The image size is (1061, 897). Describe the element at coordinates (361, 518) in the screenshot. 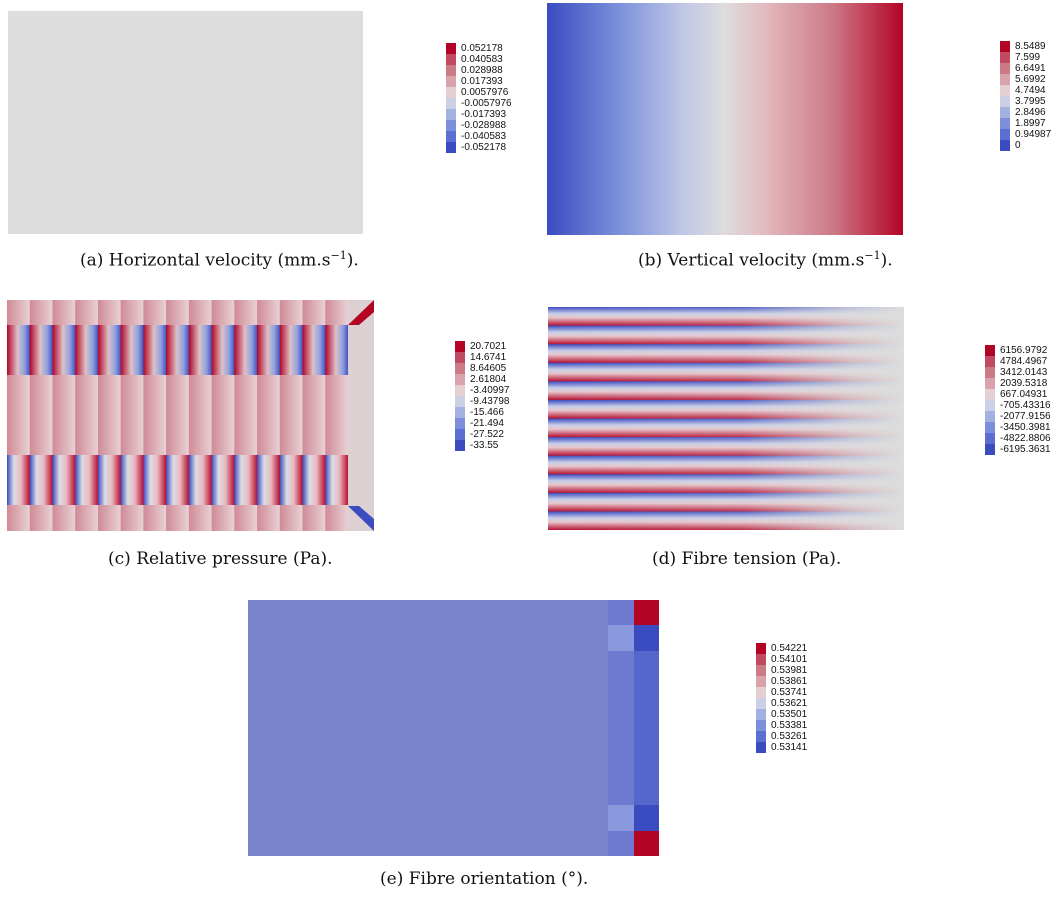

I see `pressure-corner-bottom` at that location.